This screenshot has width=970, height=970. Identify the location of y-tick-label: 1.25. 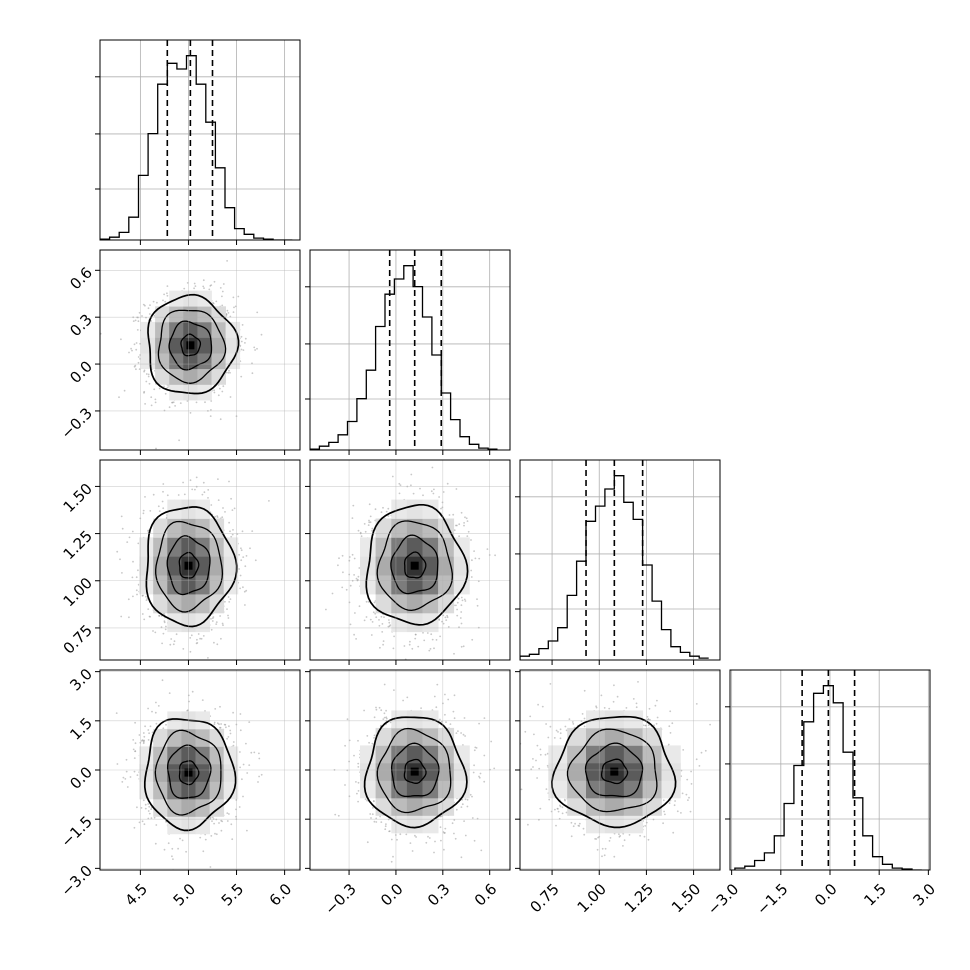
(78, 545).